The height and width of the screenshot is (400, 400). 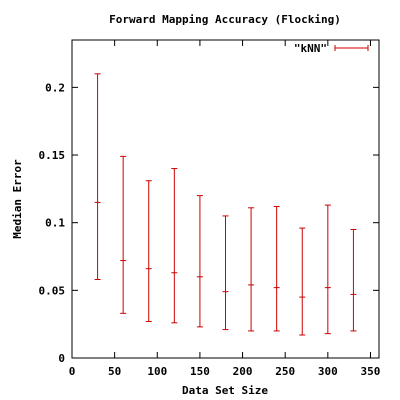 What do you see at coordinates (157, 371) in the screenshot?
I see `x-tick-label: 100` at bounding box center [157, 371].